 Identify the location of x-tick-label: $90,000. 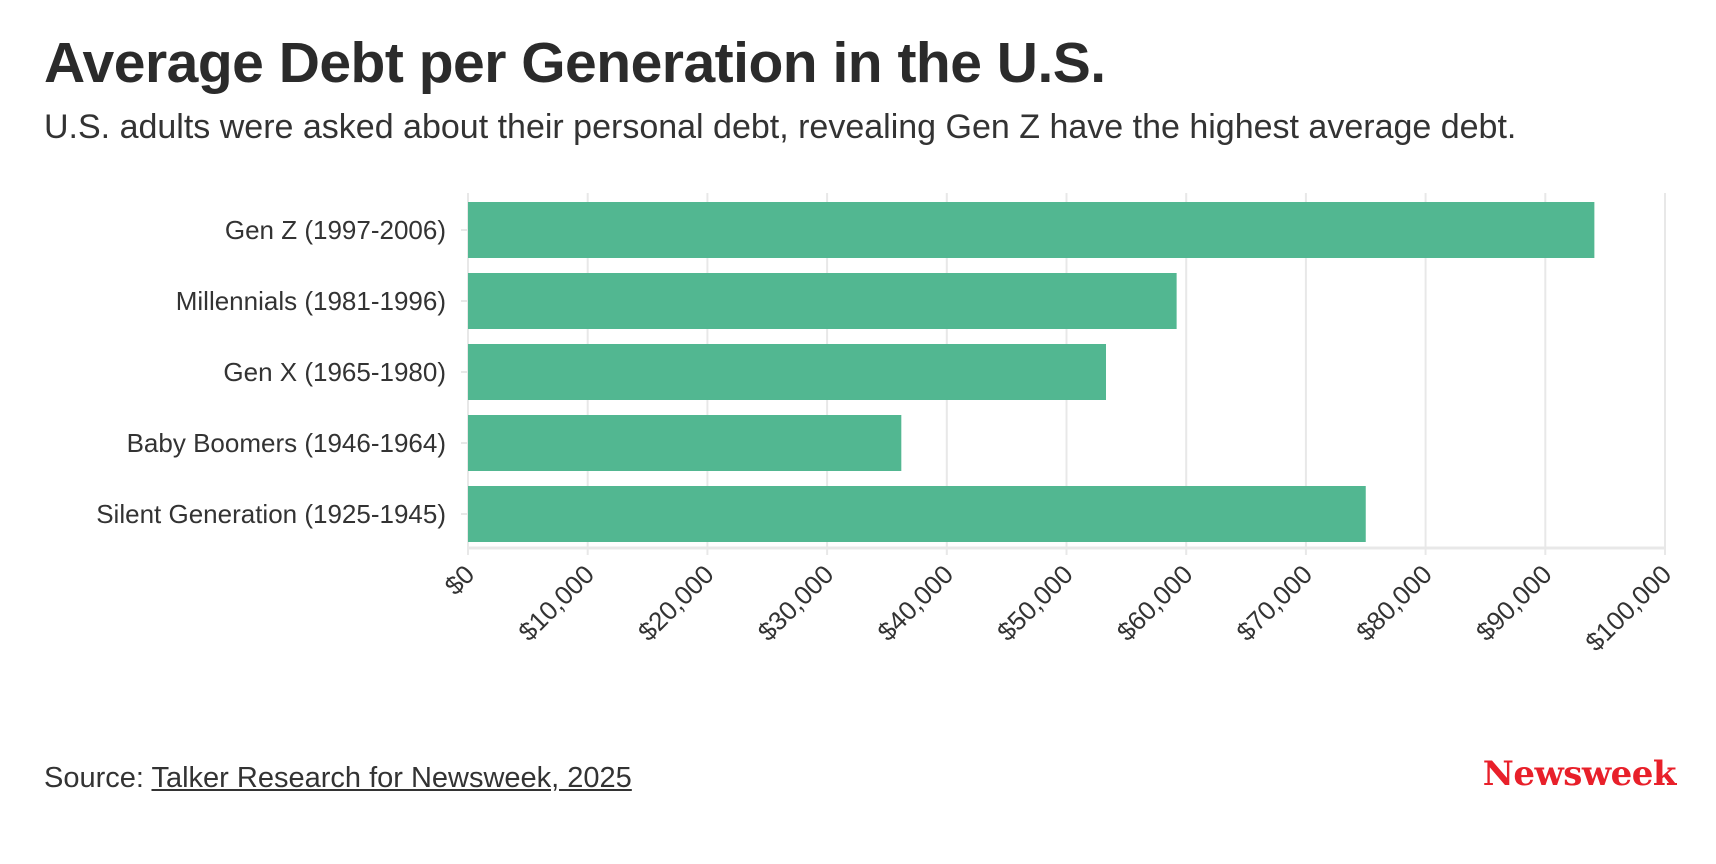
(1514, 603).